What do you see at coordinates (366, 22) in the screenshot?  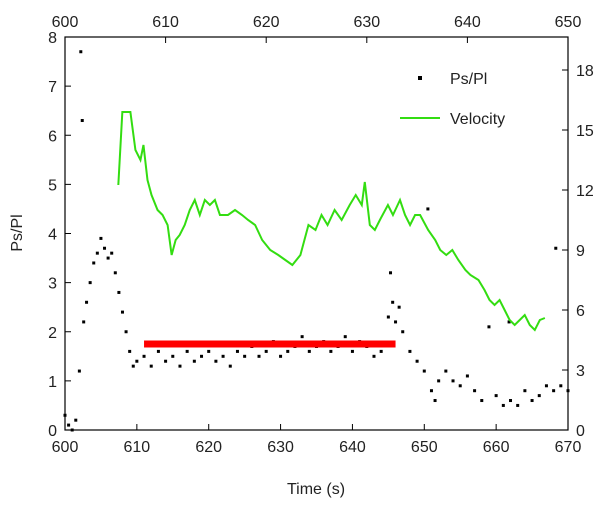 I see `x2-tick-label: 630` at bounding box center [366, 22].